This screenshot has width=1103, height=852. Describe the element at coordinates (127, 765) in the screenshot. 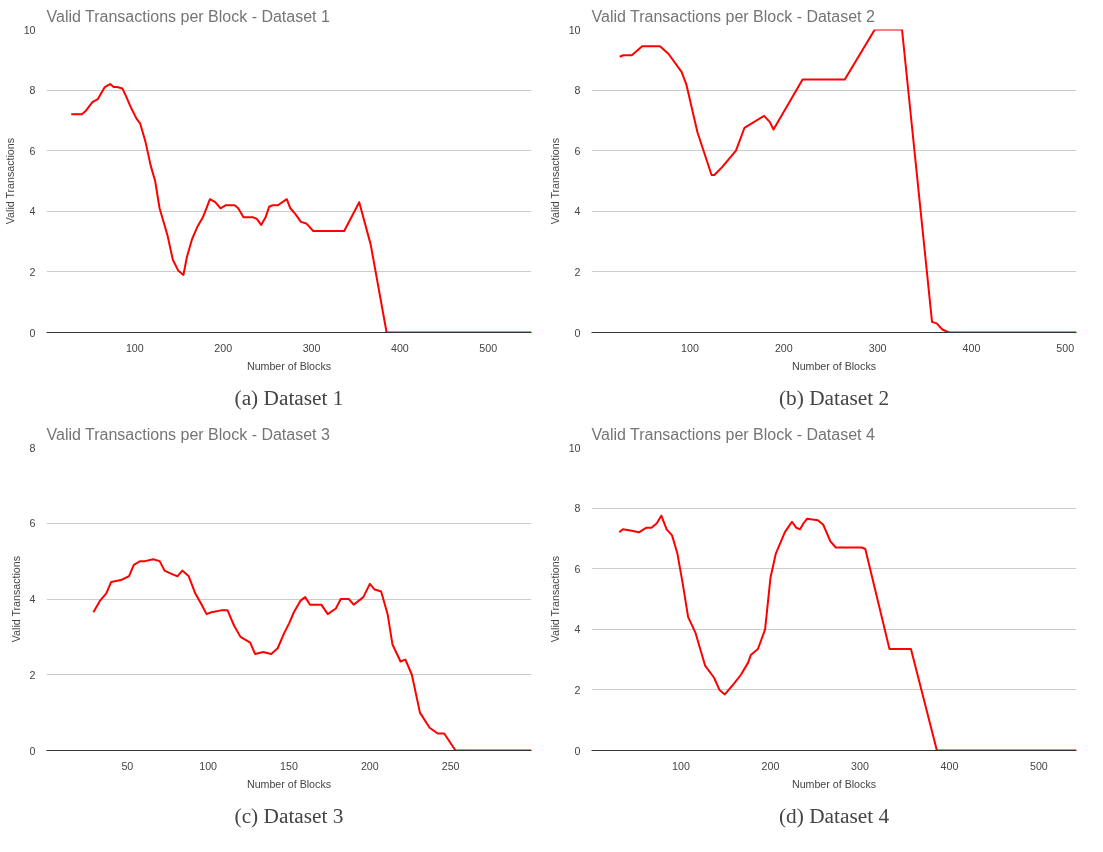

I see `x-tick-label: 50` at that location.